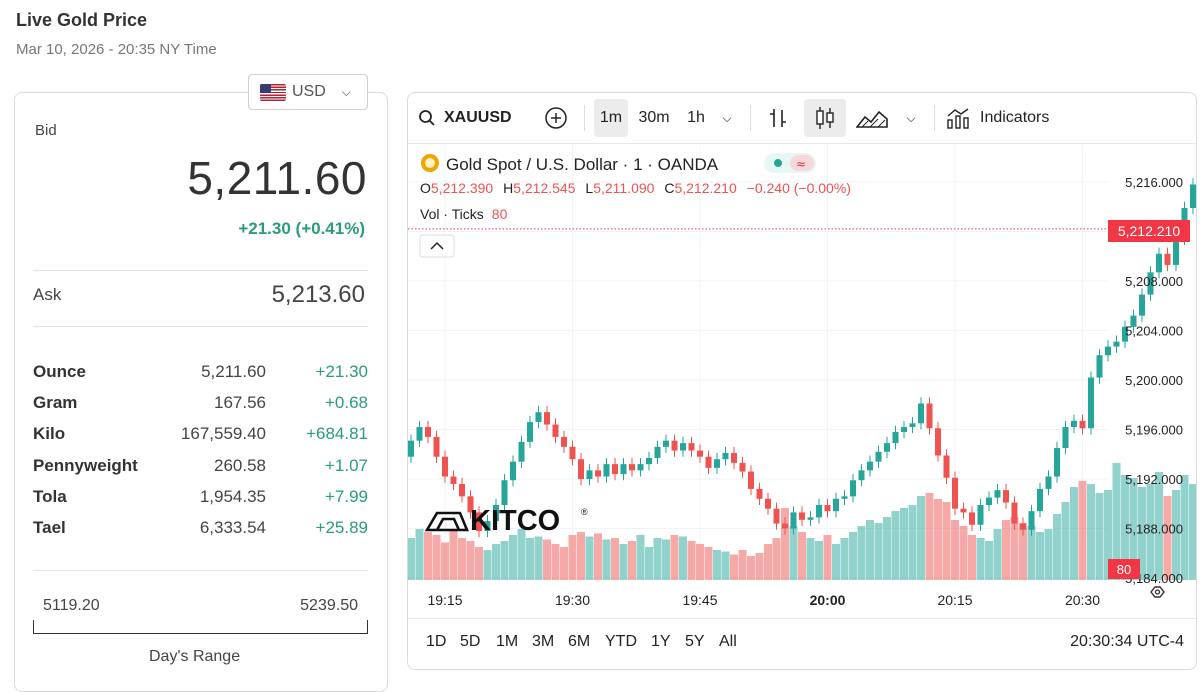  Describe the element at coordinates (346, 403) in the screenshot. I see `unit-change: +0.68` at that location.